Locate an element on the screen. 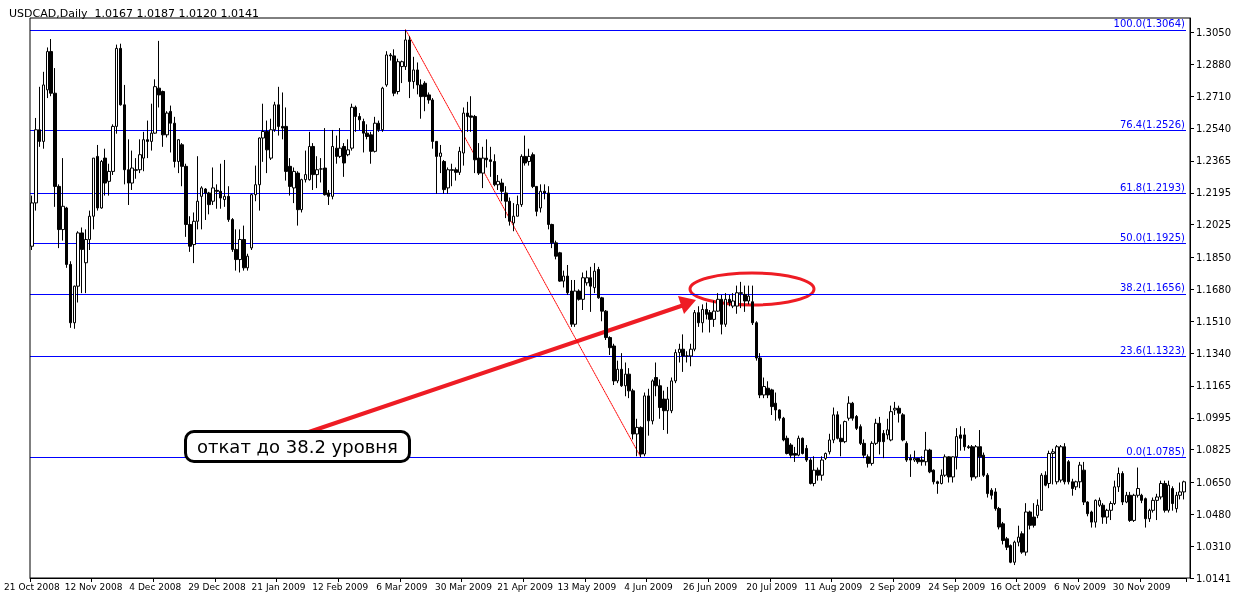  y-tick-label: 1.1340 is located at coordinates (1213, 353).